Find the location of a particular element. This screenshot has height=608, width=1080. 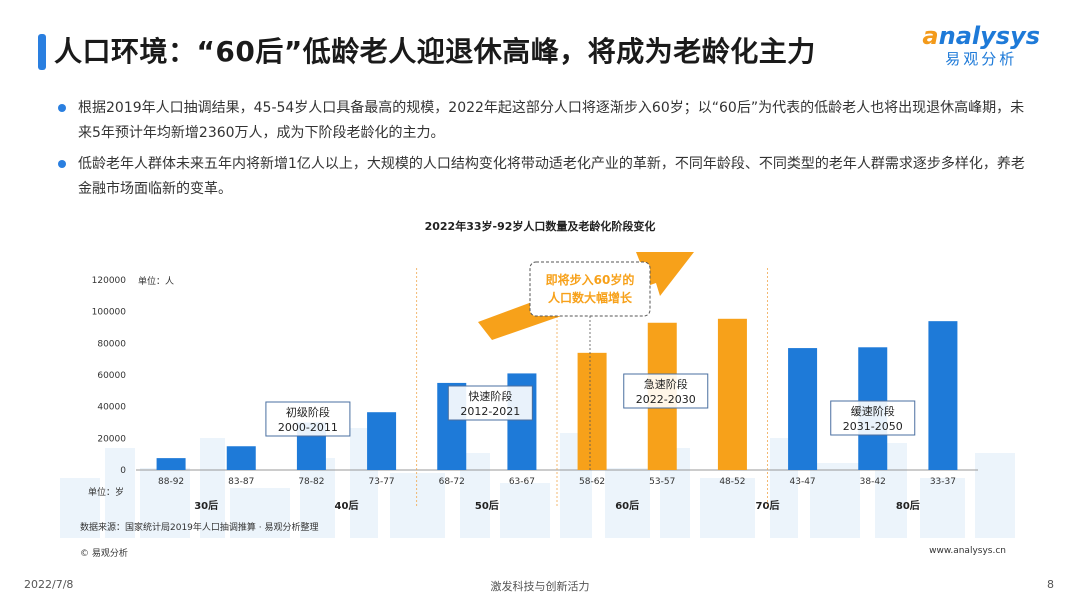

x-tick-label: 83-87 is located at coordinates (241, 482).